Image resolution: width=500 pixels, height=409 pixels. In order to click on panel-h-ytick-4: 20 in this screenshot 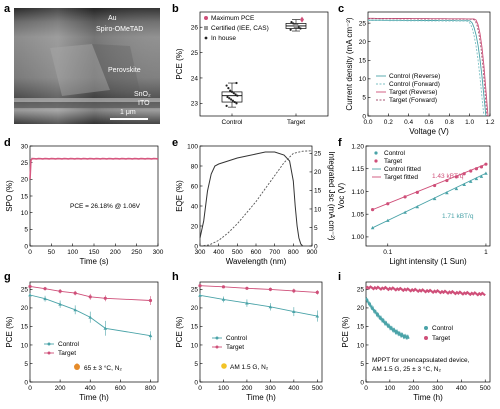, I will do `click(195, 308)`.